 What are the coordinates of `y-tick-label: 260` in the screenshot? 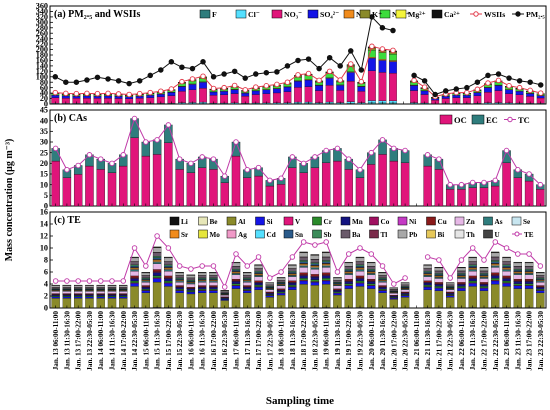 It's located at (42, 33).